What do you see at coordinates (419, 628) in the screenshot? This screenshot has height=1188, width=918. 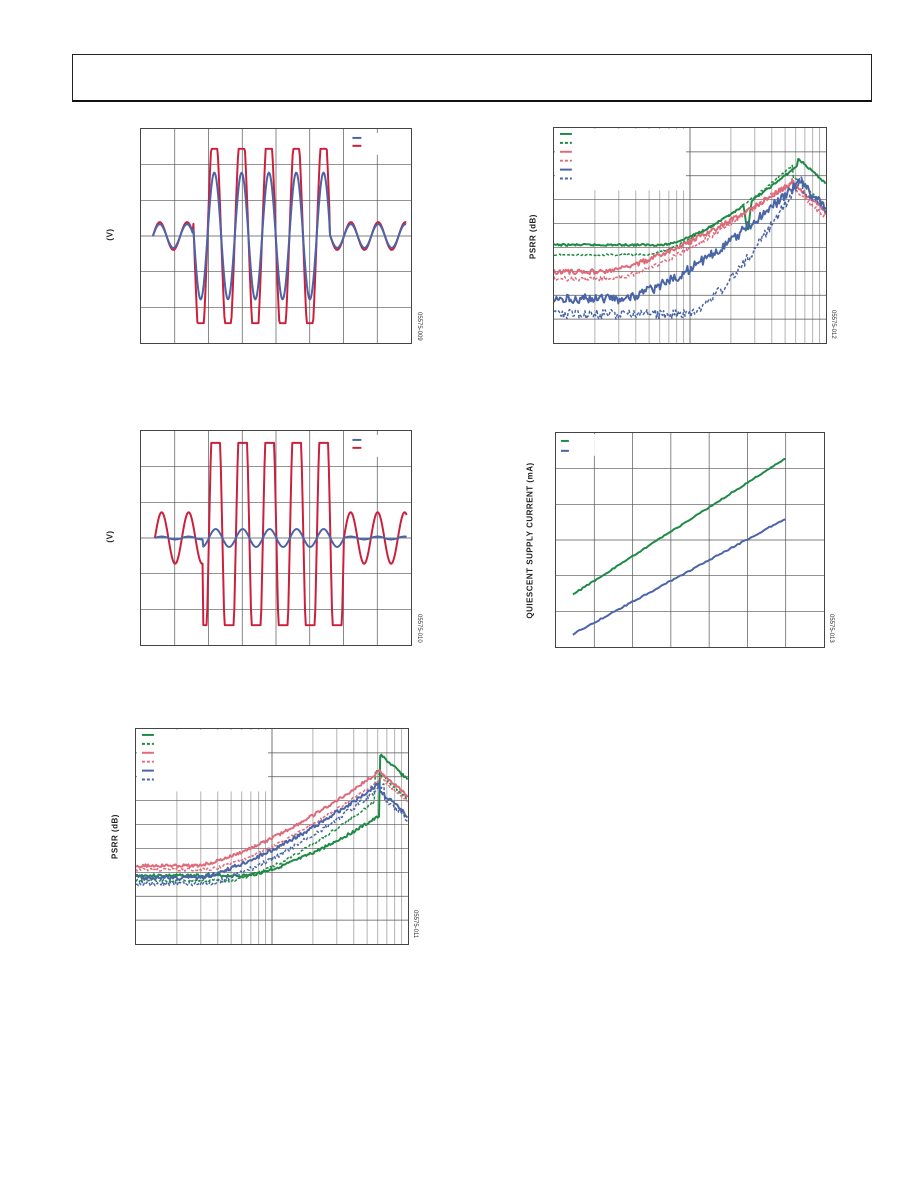 I see `chart-2-figure-id: 05575-010` at bounding box center [419, 628].